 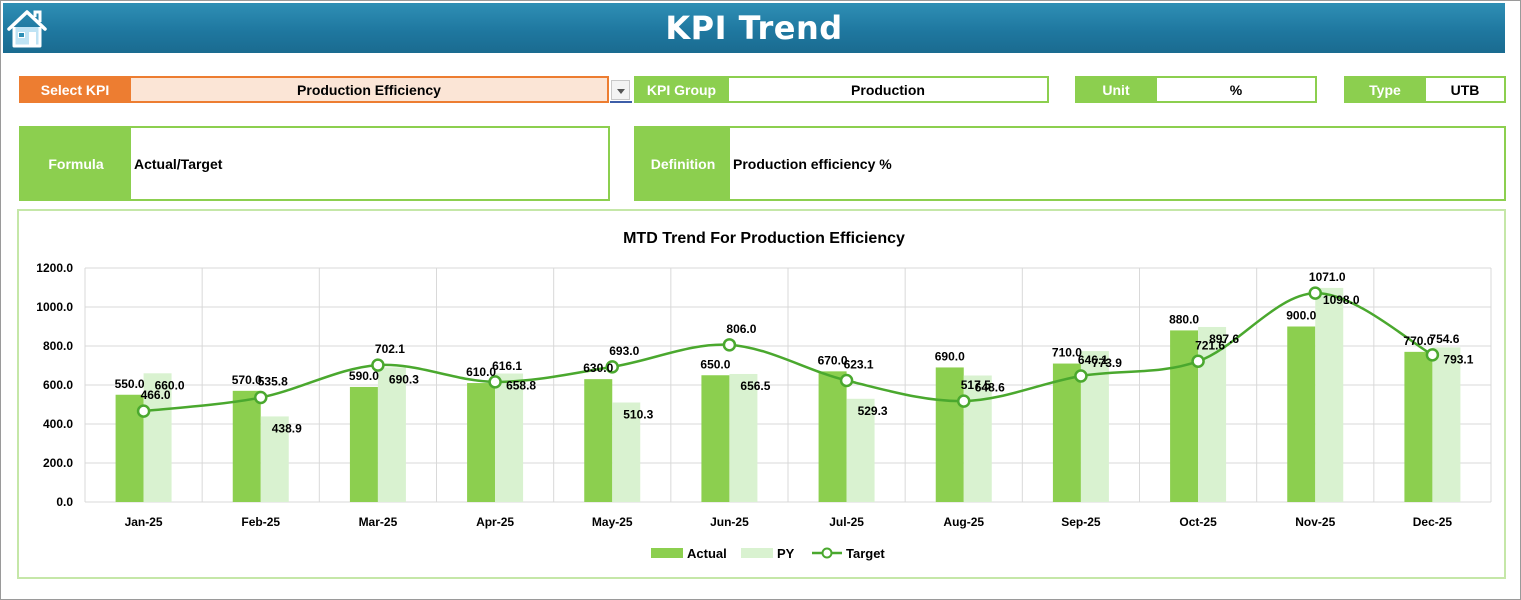 What do you see at coordinates (1433, 522) in the screenshot?
I see `x-tick-label: Dec-25` at bounding box center [1433, 522].